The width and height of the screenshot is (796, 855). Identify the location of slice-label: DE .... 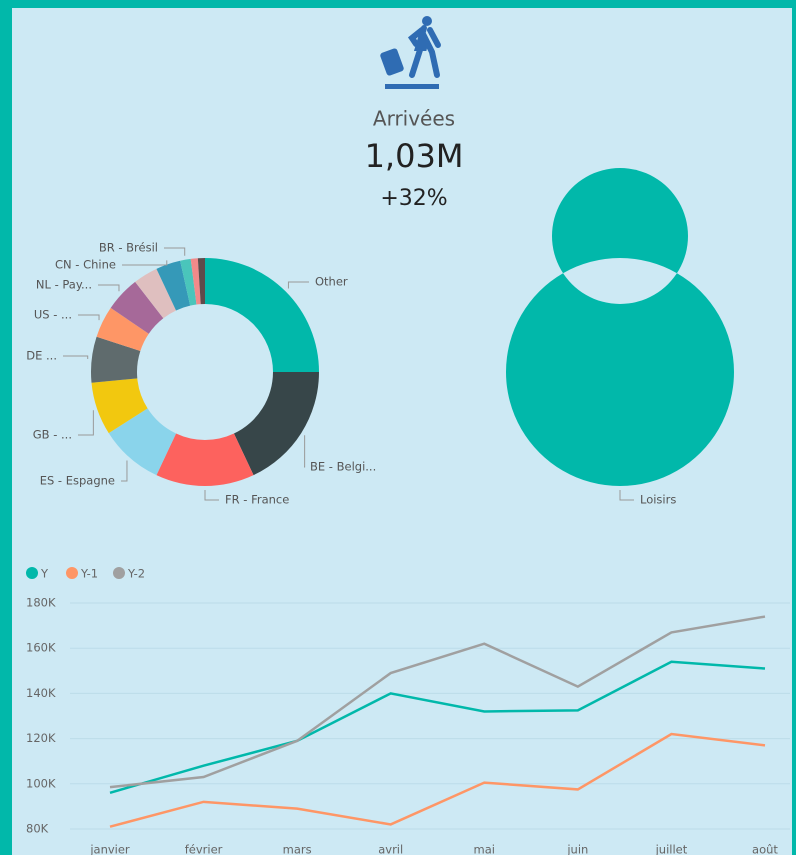
(41, 356).